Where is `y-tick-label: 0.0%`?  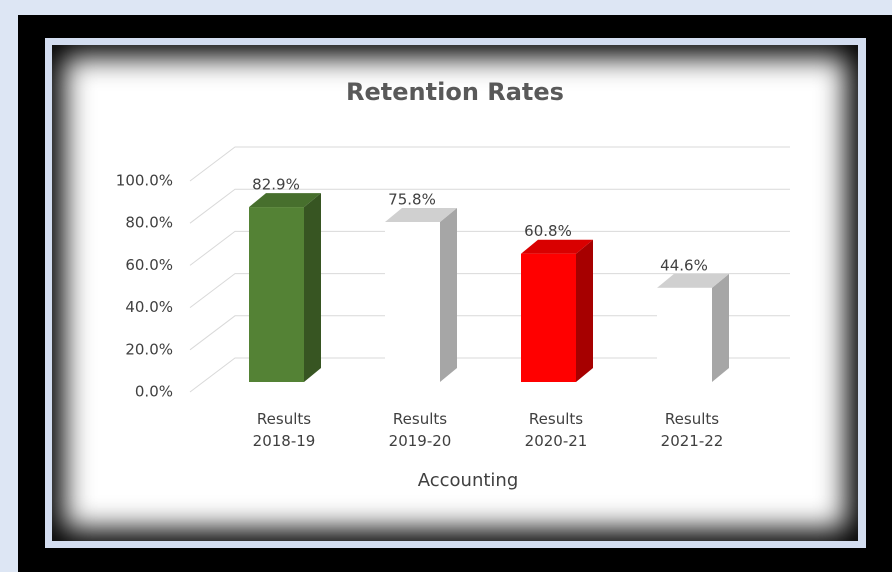 y-tick-label: 0.0% is located at coordinates (154, 392).